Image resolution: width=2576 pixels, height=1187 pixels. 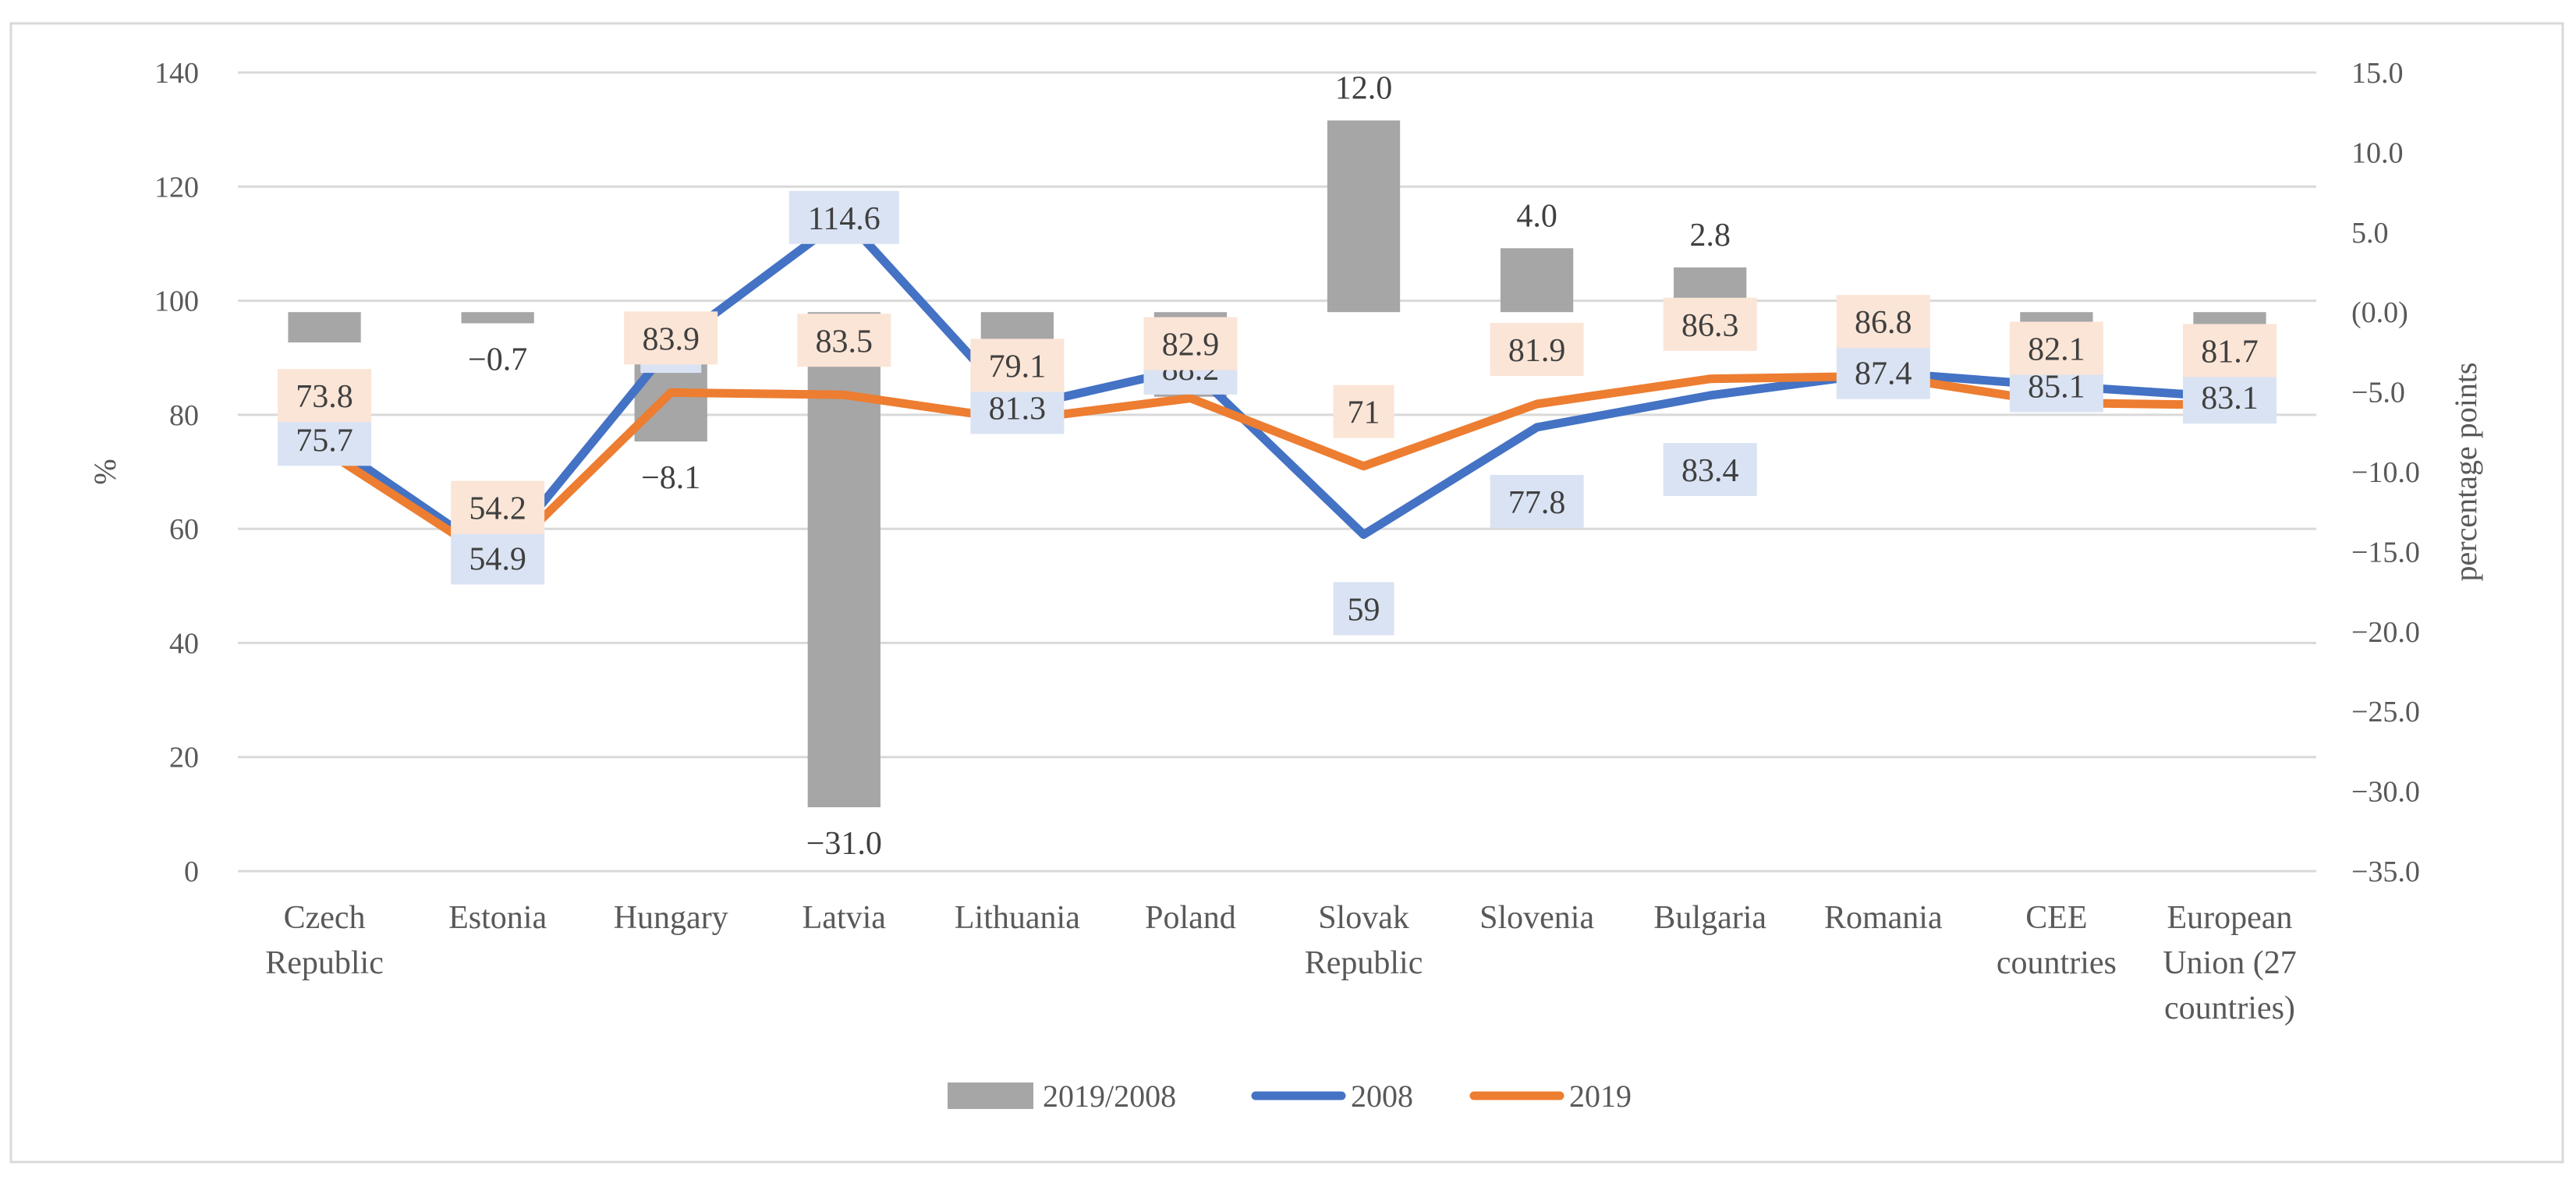 What do you see at coordinates (2378, 393) in the screenshot?
I see `right-axis-tick: −5.0` at bounding box center [2378, 393].